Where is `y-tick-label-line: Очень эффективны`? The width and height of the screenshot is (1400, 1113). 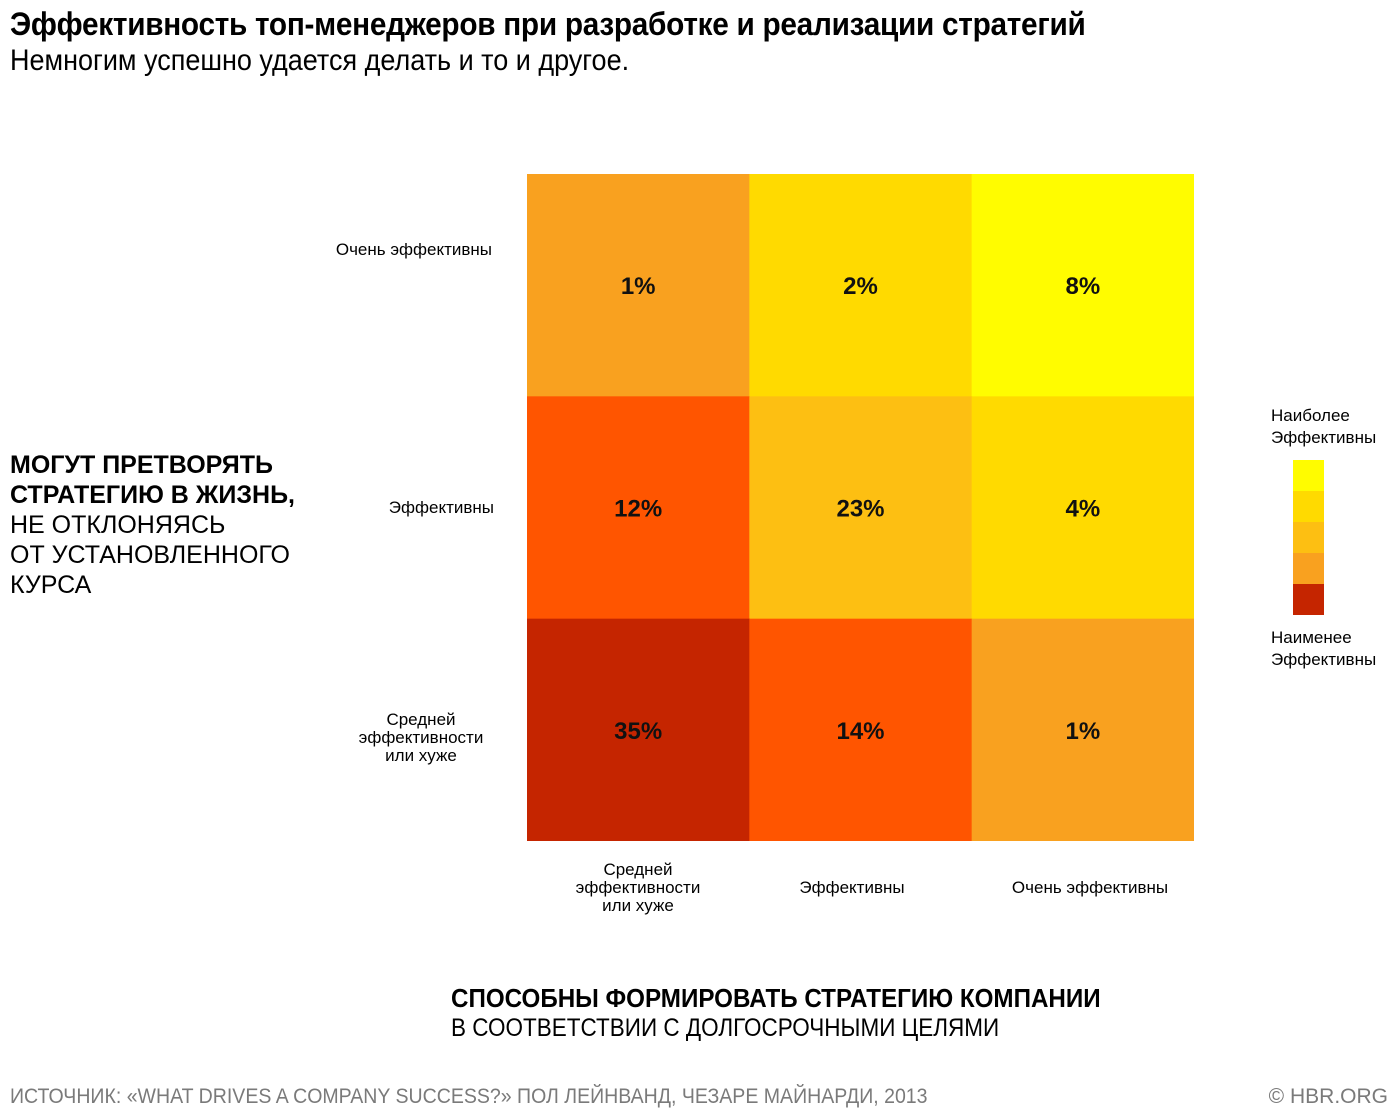
y-tick-label-line: Очень эффективны is located at coordinates (413, 249).